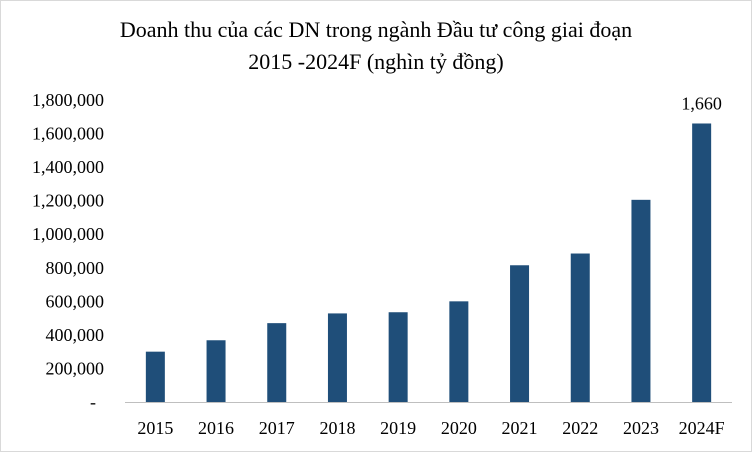 This screenshot has width=752, height=452. Describe the element at coordinates (459, 428) in the screenshot. I see `x-tick-label: 2020` at that location.